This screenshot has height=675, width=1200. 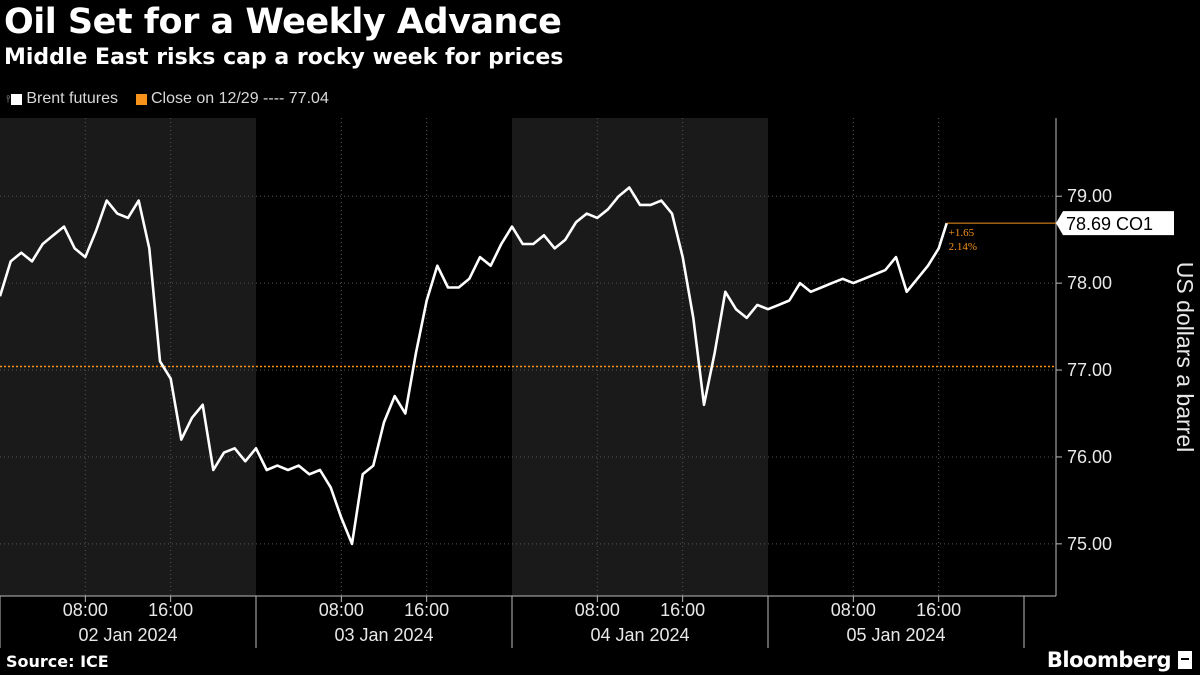 I want to click on change-percent: 2.14%, so click(x=963, y=247).